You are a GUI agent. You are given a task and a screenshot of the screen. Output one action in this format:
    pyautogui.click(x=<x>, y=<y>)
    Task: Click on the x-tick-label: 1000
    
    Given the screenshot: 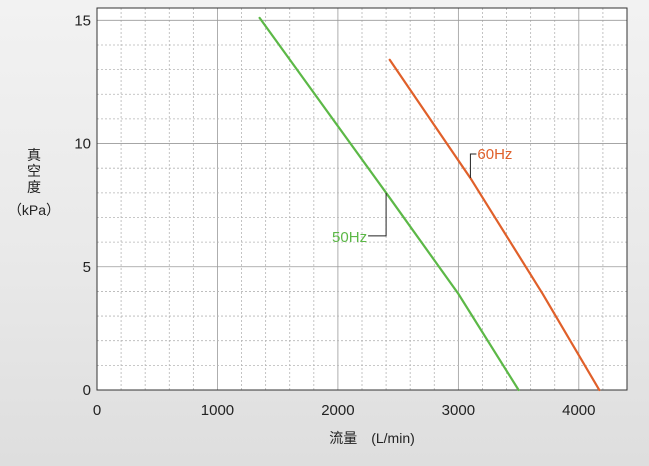 What is the action you would take?
    pyautogui.click(x=217, y=410)
    